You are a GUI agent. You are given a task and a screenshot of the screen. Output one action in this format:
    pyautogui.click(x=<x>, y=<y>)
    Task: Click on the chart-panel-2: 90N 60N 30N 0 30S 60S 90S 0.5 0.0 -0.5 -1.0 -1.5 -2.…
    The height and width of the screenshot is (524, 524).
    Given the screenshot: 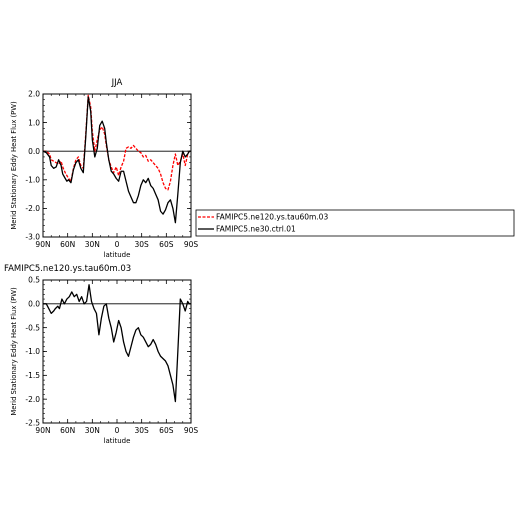 What is the action you would take?
    pyautogui.click(x=101, y=354)
    